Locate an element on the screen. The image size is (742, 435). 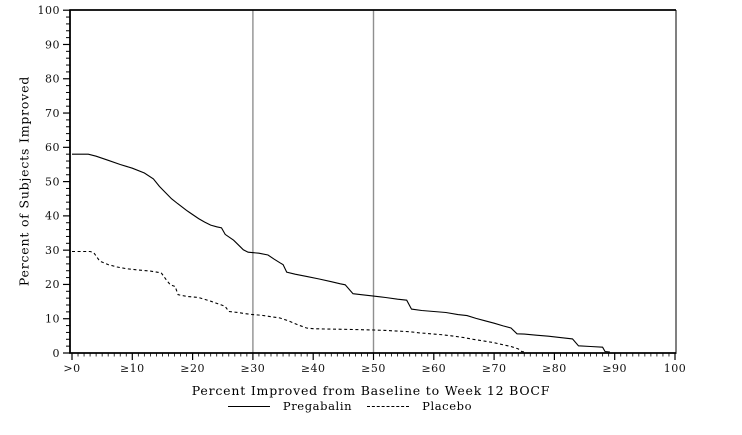
x-tick-label: ≥90 is located at coordinates (614, 368).